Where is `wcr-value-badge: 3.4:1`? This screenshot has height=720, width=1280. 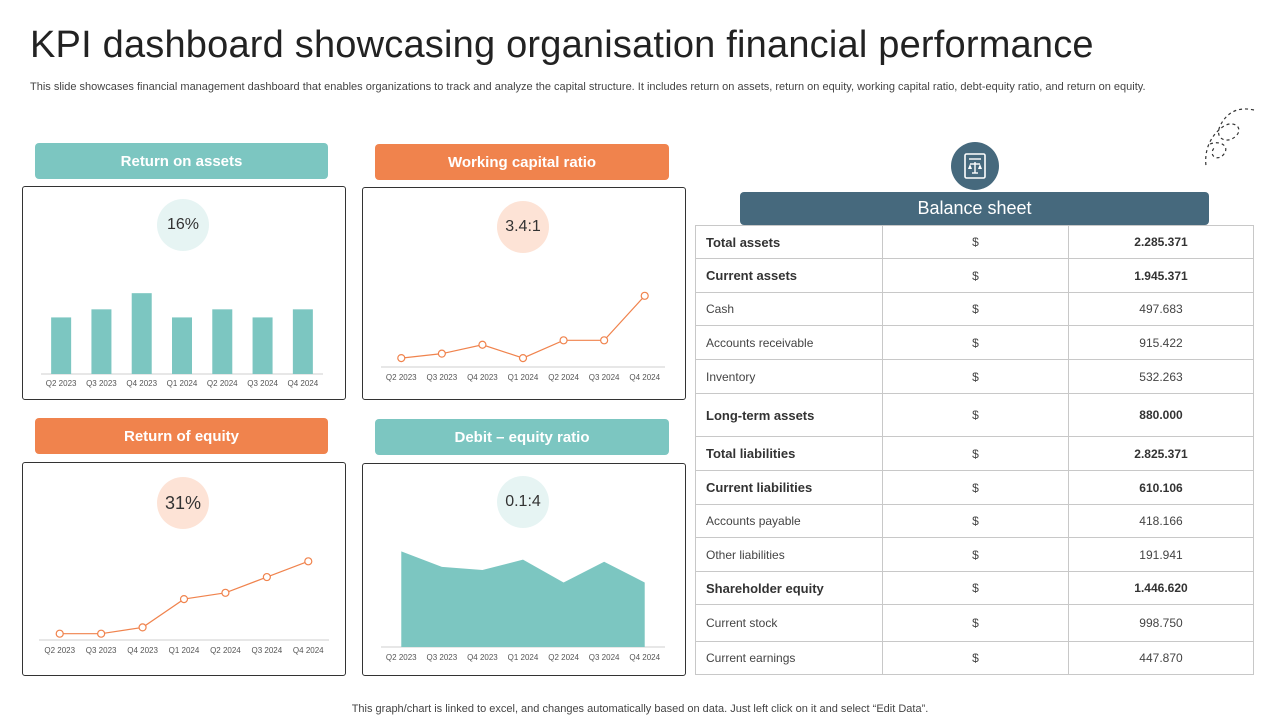
wcr-value-badge: 3.4:1 is located at coordinates (523, 227).